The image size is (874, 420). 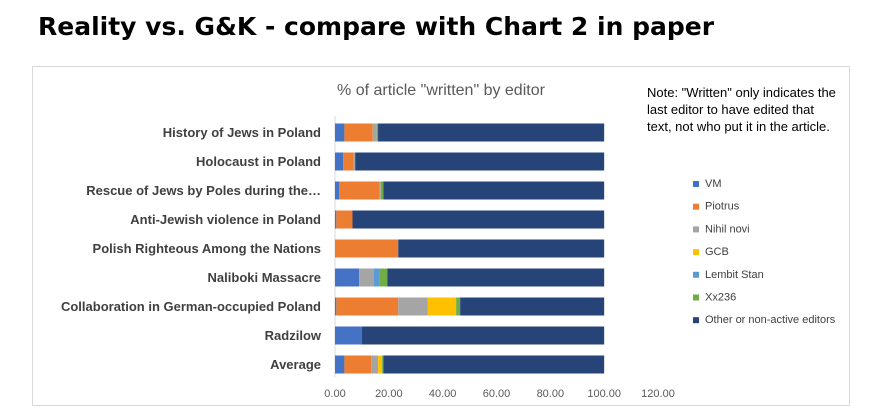 What do you see at coordinates (334, 394) in the screenshot?
I see `x-tick-label: 0.00` at bounding box center [334, 394].